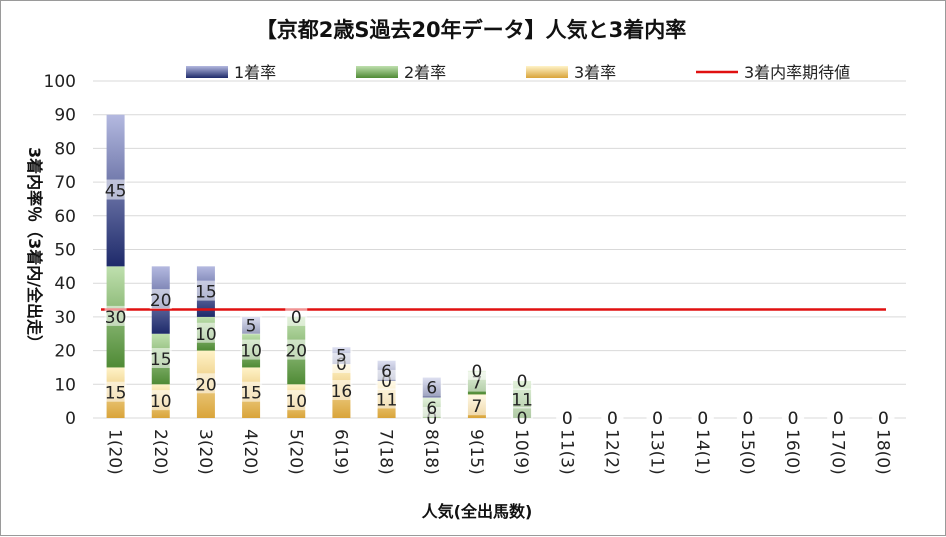 This screenshot has width=946, height=537. What do you see at coordinates (425, 72) in the screenshot?
I see `legend-label: 2着率` at bounding box center [425, 72].